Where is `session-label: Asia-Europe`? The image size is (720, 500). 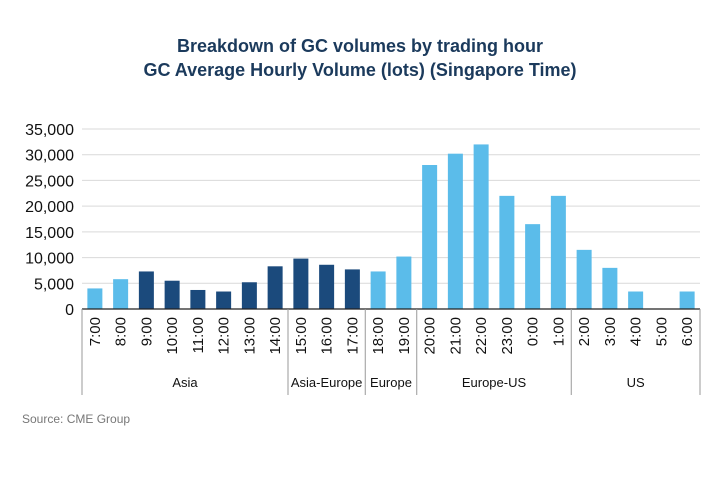
session-label: Asia-Europe is located at coordinates (327, 382).